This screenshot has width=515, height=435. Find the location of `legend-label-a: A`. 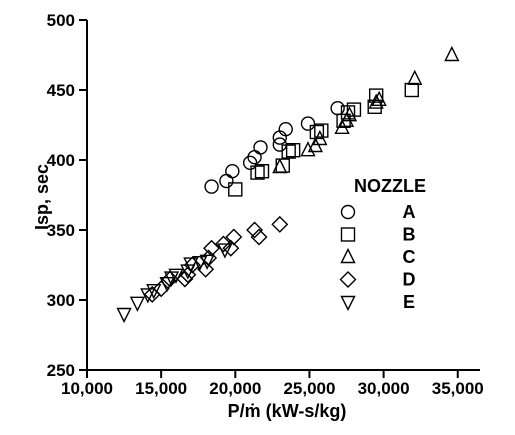

legend-label-a: A is located at coordinates (409, 212).